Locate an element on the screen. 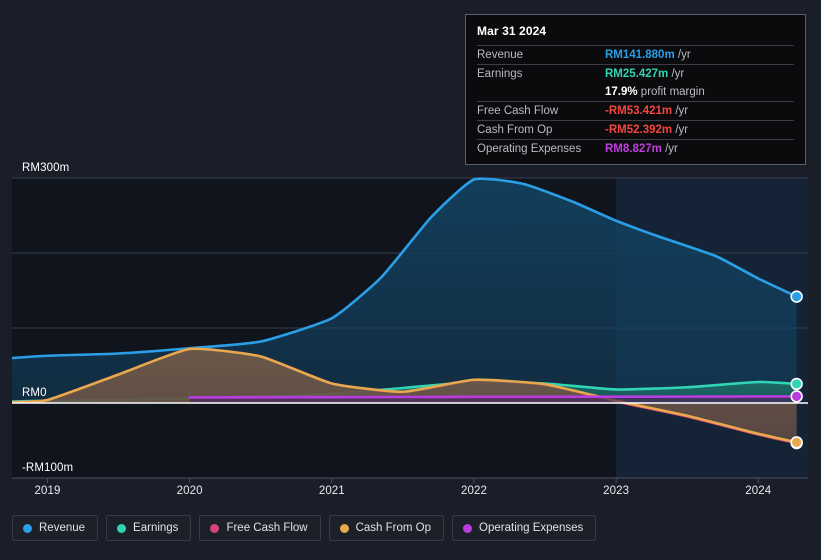  tooltip-row-value: 17.9% profit margin is located at coordinates (699, 92).